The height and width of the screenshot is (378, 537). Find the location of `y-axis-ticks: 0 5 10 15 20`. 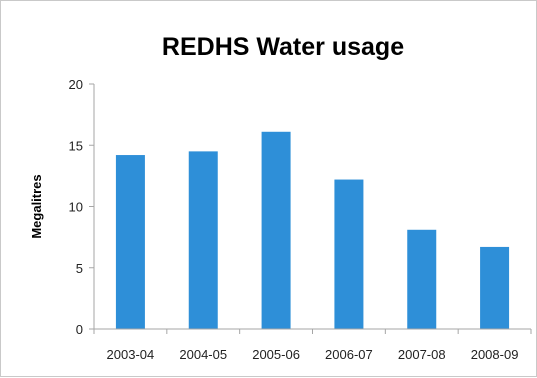

y-axis-ticks: 0 5 10 15 20 is located at coordinates (81, 207).